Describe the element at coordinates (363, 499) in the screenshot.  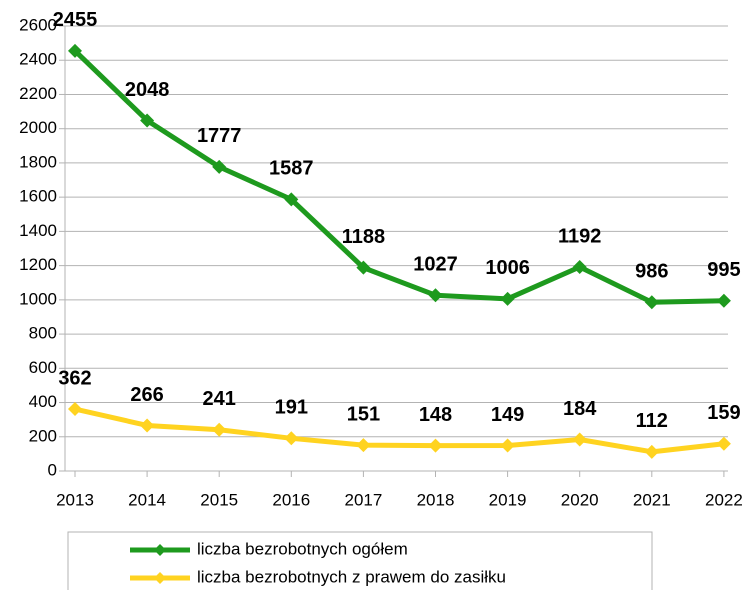
I see `x-tick-label: 2017` at that location.